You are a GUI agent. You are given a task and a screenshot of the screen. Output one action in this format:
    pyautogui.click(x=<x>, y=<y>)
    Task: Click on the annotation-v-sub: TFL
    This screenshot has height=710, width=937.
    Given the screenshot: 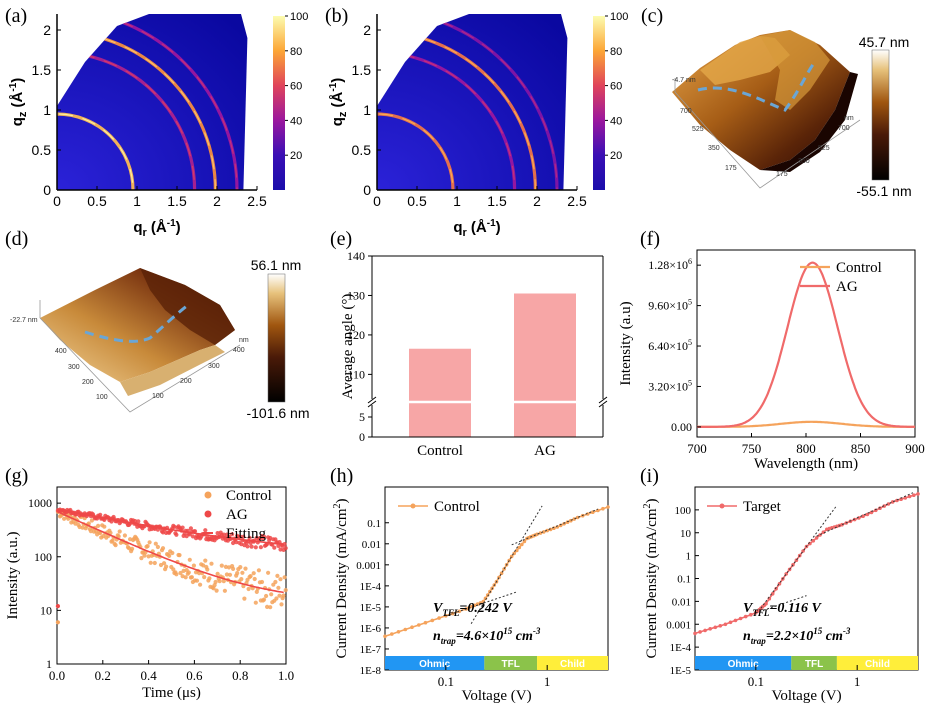 What is the action you would take?
    pyautogui.click(x=451, y=613)
    